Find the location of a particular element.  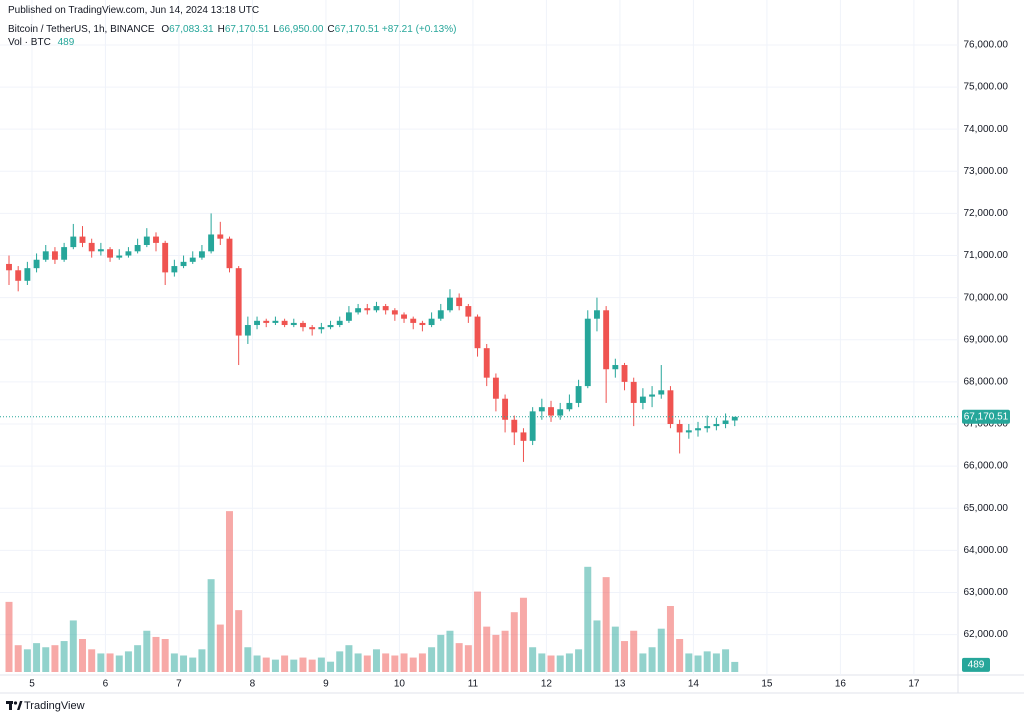

volume-box is located at coordinates (976, 664).